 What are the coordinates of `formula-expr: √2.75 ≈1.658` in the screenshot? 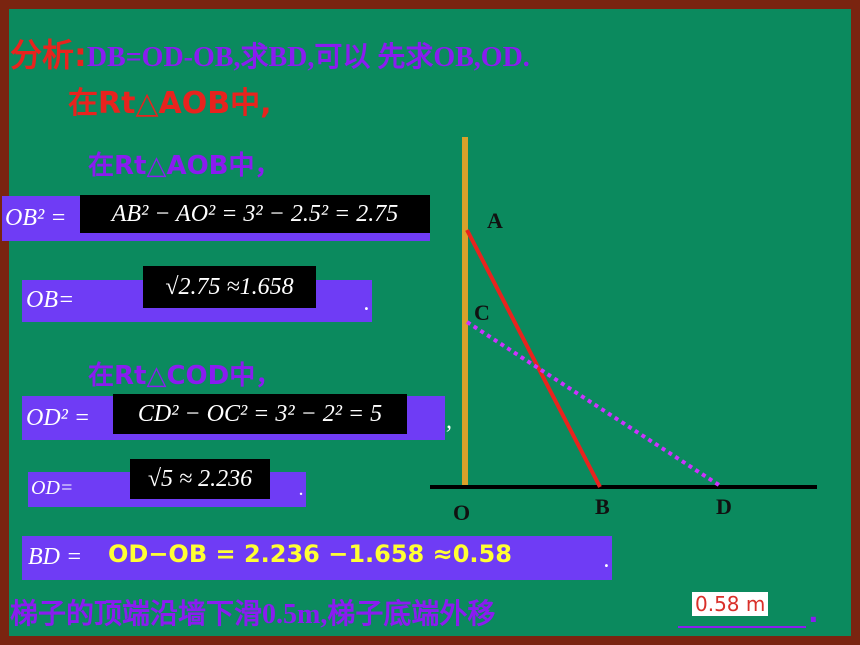 It's located at (229, 287).